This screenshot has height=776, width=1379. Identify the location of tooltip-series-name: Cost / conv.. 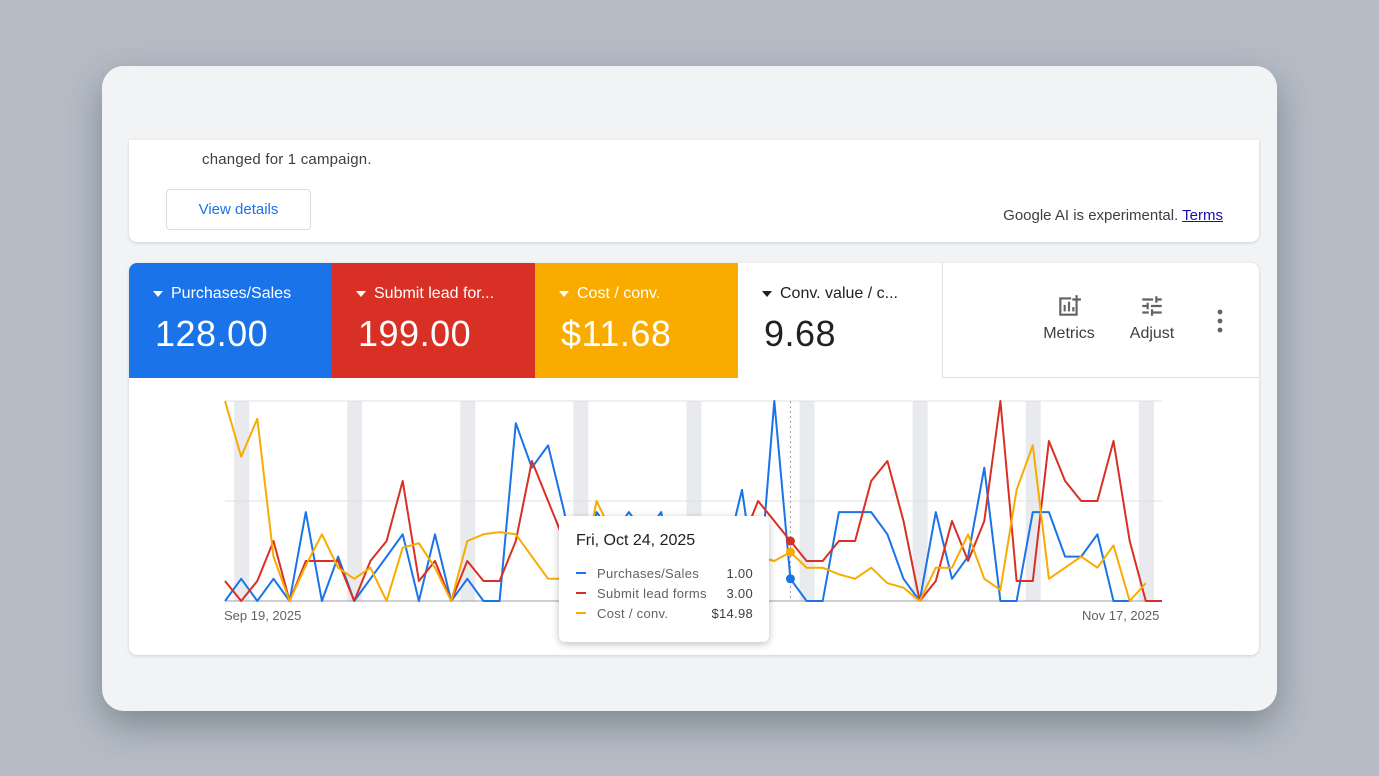
(633, 613).